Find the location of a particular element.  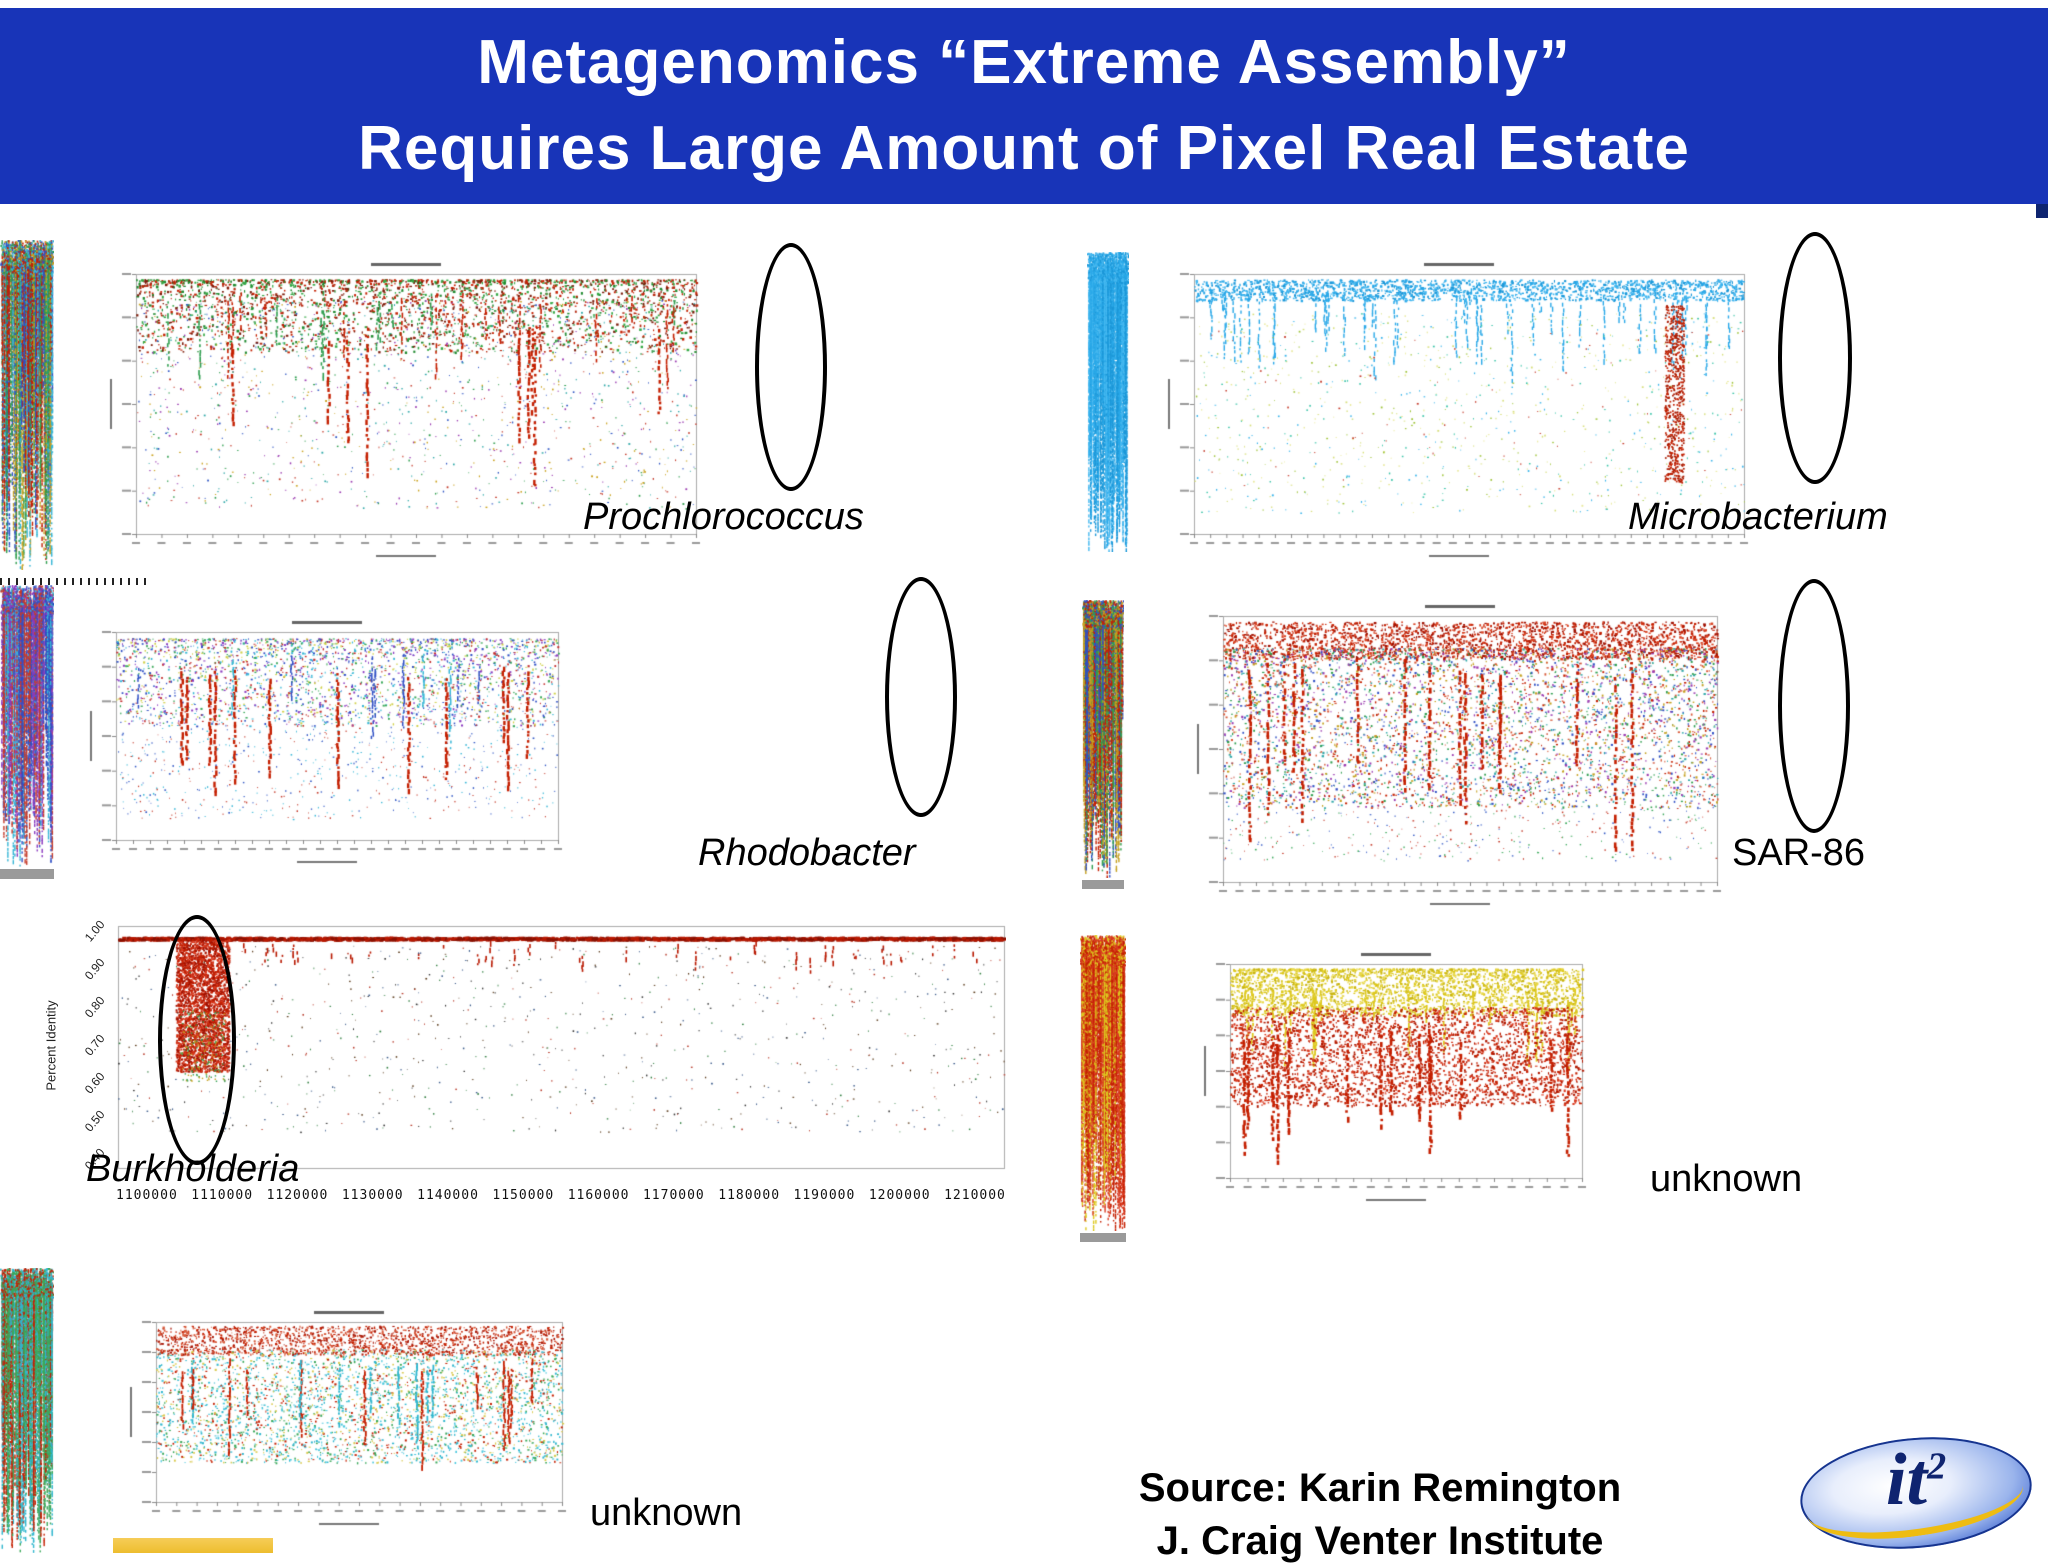

x-tick-label: 1130000 is located at coordinates (372, 1195).